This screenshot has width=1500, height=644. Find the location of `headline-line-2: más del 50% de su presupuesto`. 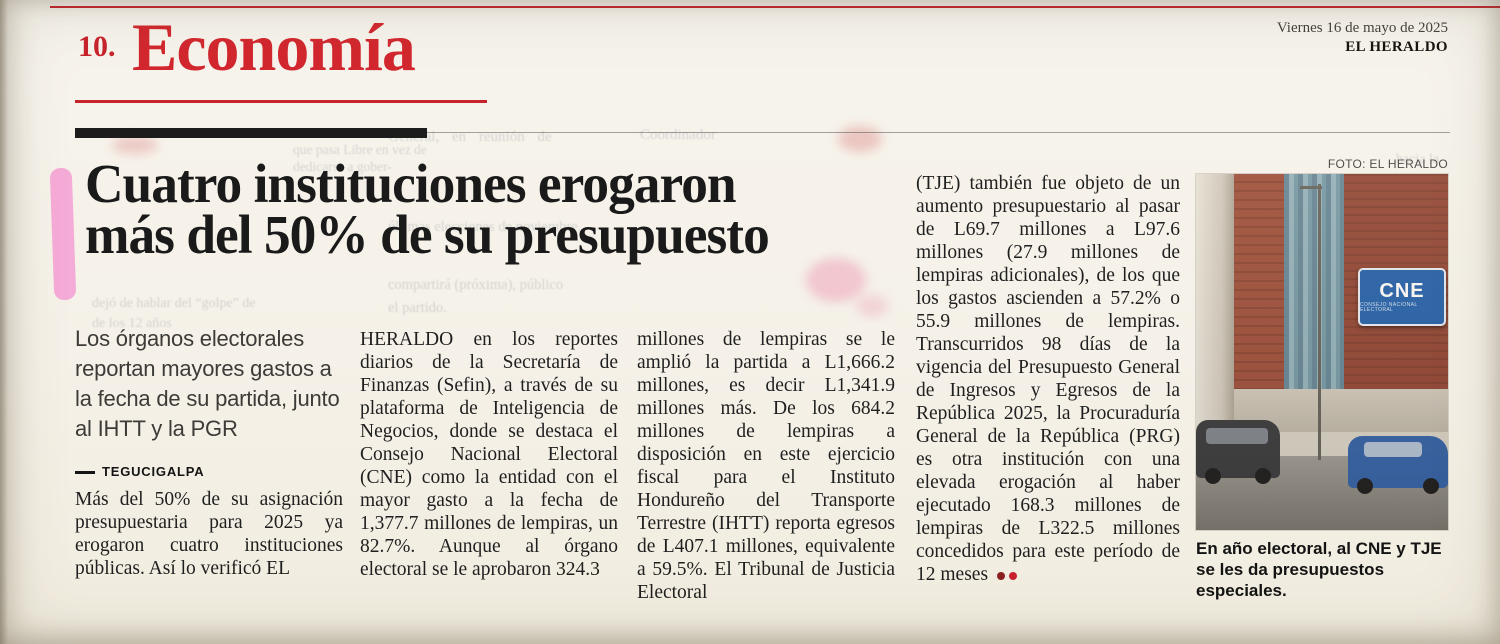

headline-line-2: más del 50% de su presupuesto is located at coordinates (427, 234).